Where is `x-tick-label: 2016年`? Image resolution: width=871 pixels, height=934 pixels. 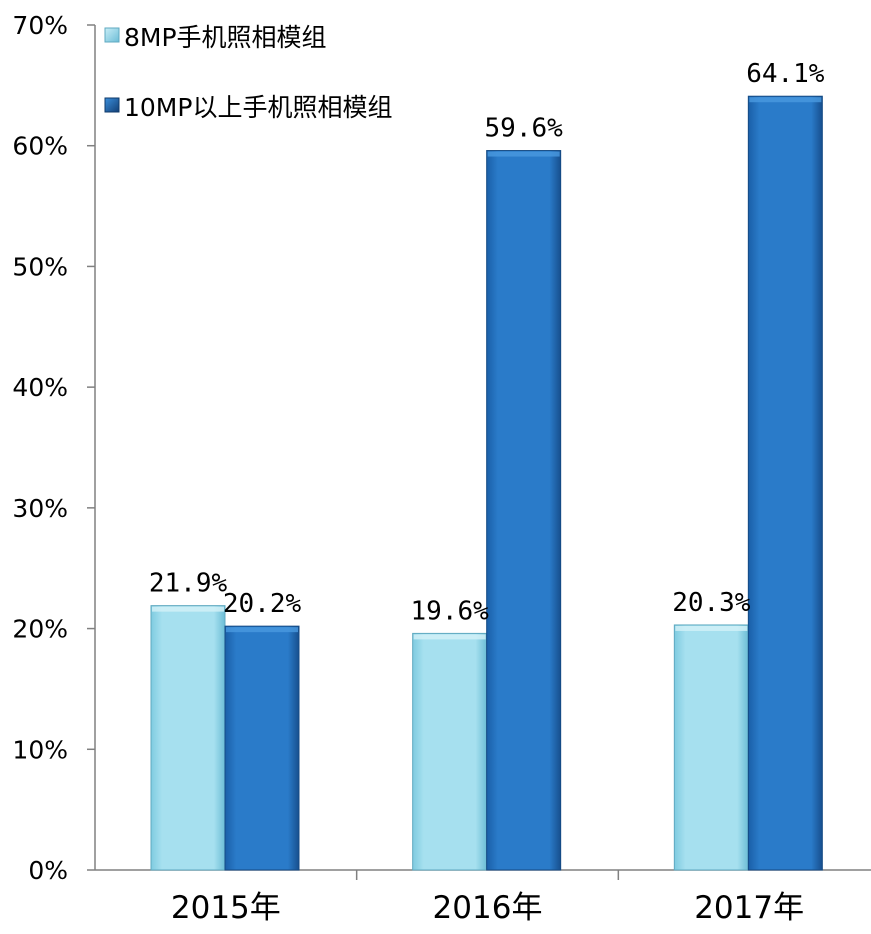
x-tick-label: 2016年 is located at coordinates (488, 908).